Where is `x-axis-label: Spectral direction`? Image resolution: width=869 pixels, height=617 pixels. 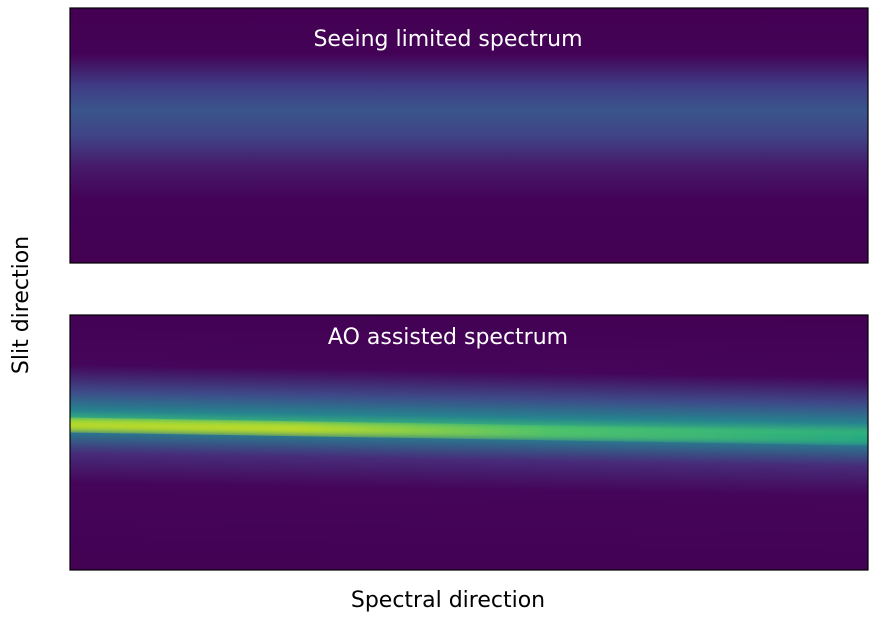
x-axis-label: Spectral direction is located at coordinates (448, 600).